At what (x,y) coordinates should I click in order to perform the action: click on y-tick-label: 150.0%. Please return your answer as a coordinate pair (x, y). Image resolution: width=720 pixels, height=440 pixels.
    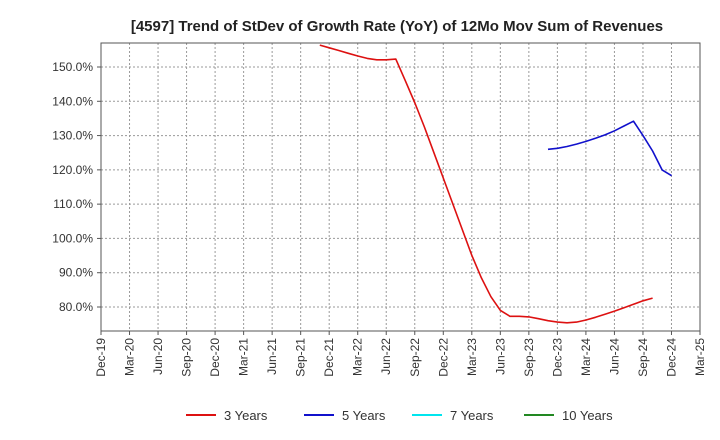
    Looking at the image, I should click on (72, 67).